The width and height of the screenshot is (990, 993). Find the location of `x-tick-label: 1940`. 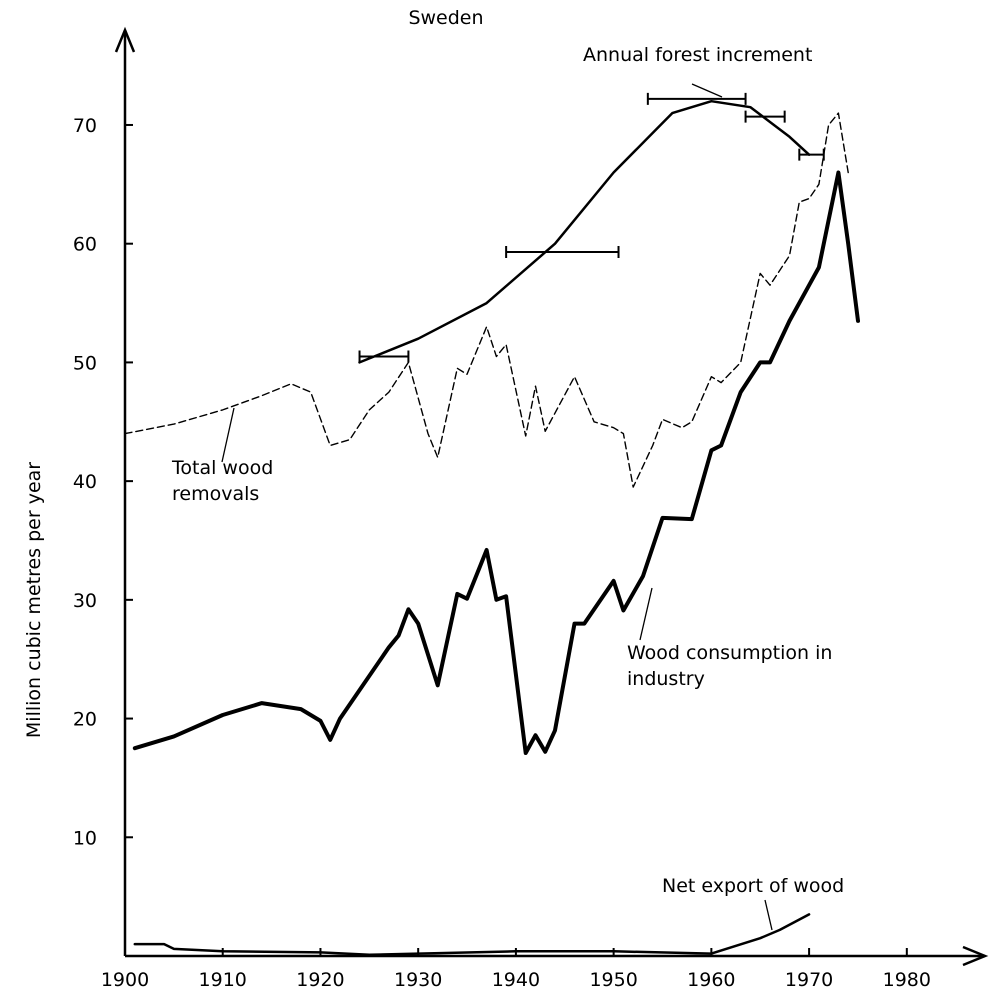

x-tick-label: 1940 is located at coordinates (516, 980).